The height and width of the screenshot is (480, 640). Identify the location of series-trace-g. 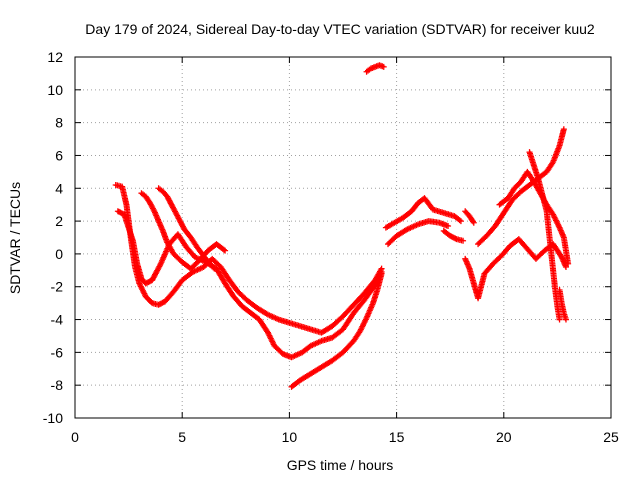
(423, 213).